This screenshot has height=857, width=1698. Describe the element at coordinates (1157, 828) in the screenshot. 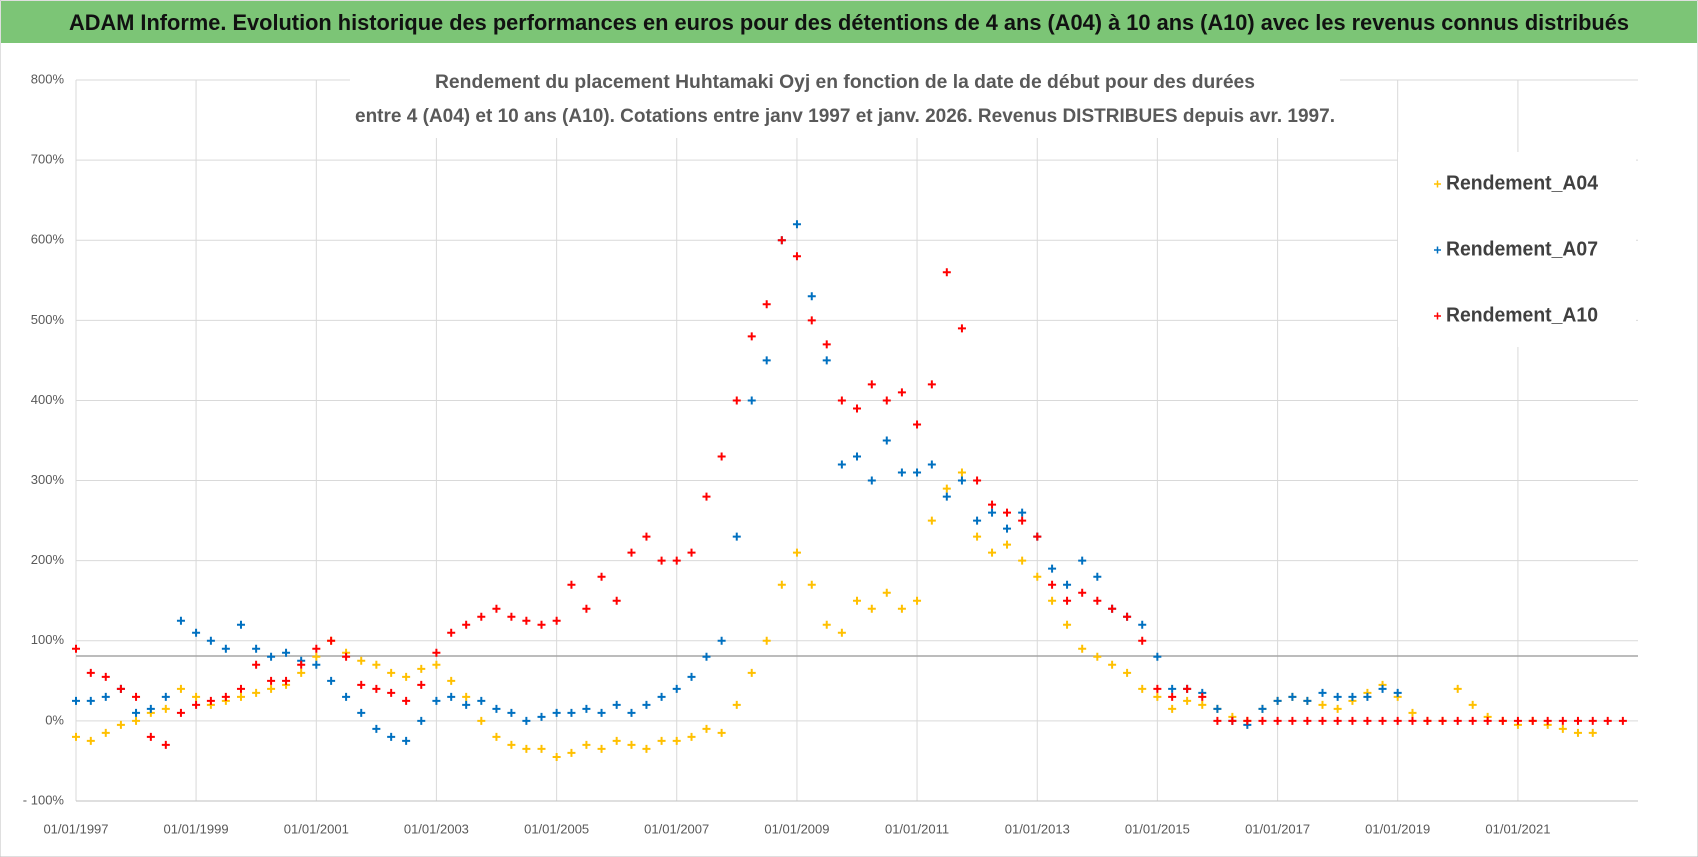

I see `x-tick-label: 01/01/2015` at that location.